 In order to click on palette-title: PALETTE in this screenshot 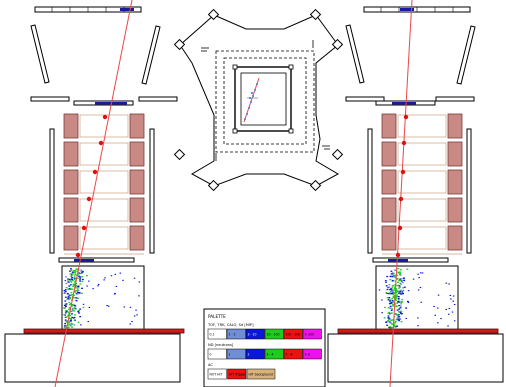, I will do `click(217, 316)`.